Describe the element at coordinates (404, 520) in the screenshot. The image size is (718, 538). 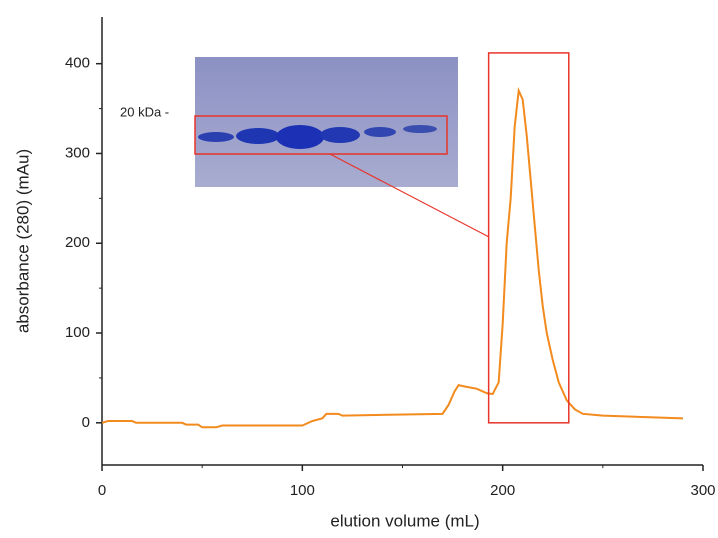
I see `x-axis-title: elution volume (mL)` at that location.